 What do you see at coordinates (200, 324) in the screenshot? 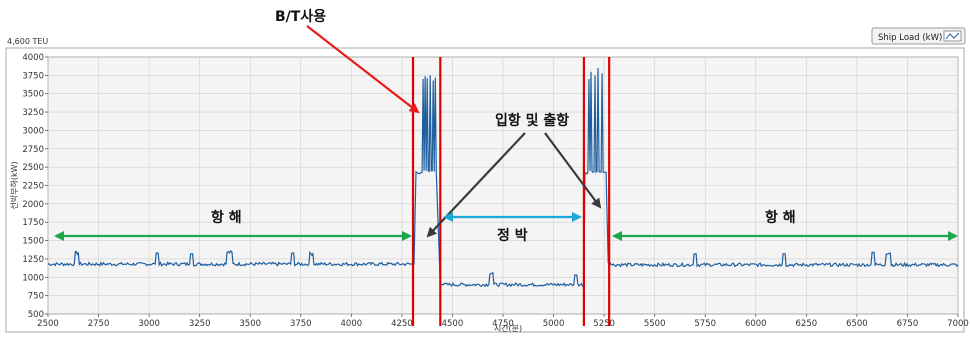
I see `x-tick-label: 3250` at bounding box center [200, 324].